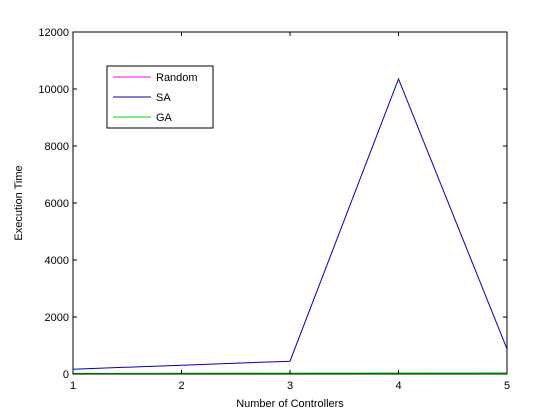 This screenshot has width=560, height=420. Describe the element at coordinates (181, 386) in the screenshot. I see `x-tick-label: 2` at that location.